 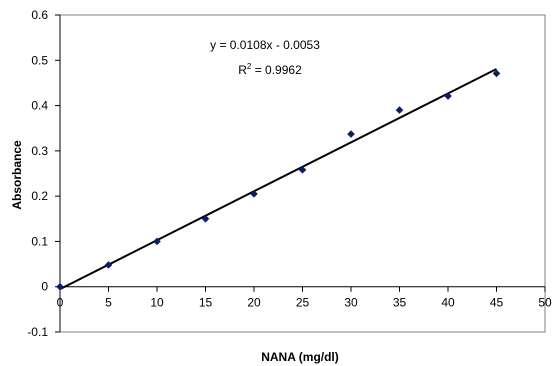 I want to click on y-tick-label: -0.1, so click(x=37, y=332).